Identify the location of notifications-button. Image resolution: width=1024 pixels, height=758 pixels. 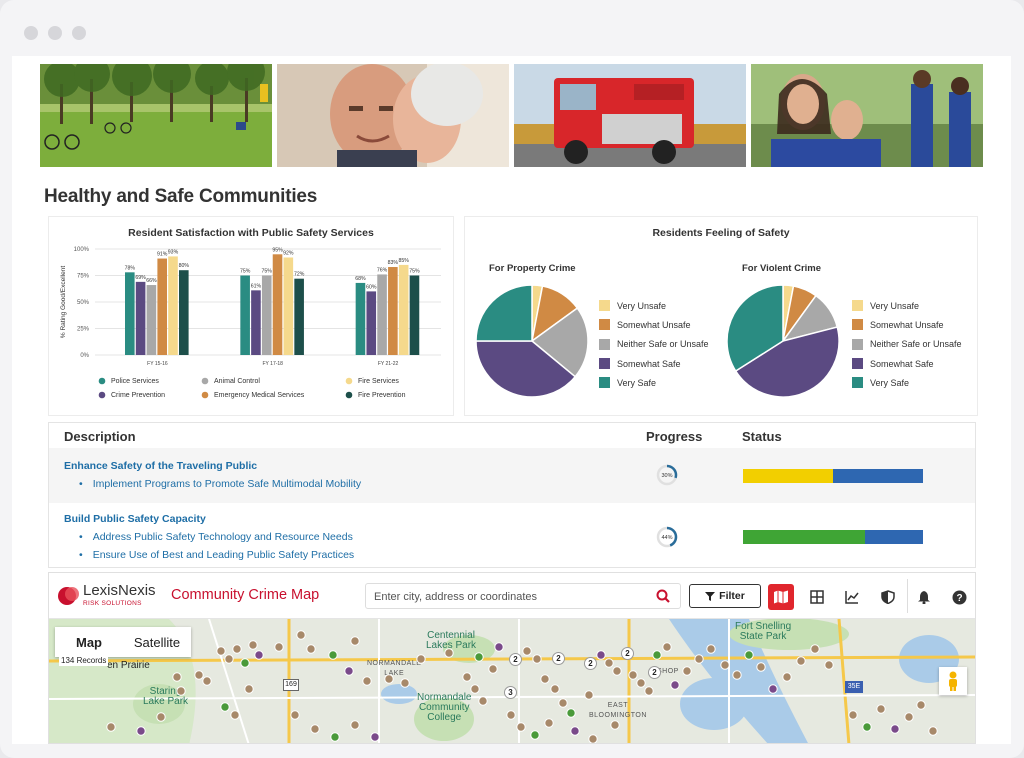
(924, 597).